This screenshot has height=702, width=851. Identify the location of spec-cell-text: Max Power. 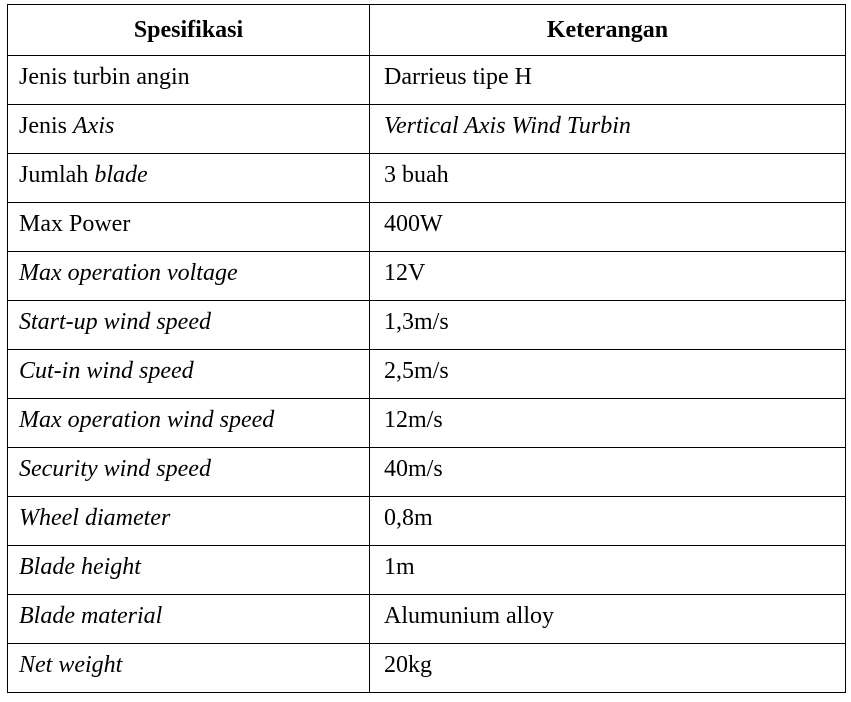
(75, 224).